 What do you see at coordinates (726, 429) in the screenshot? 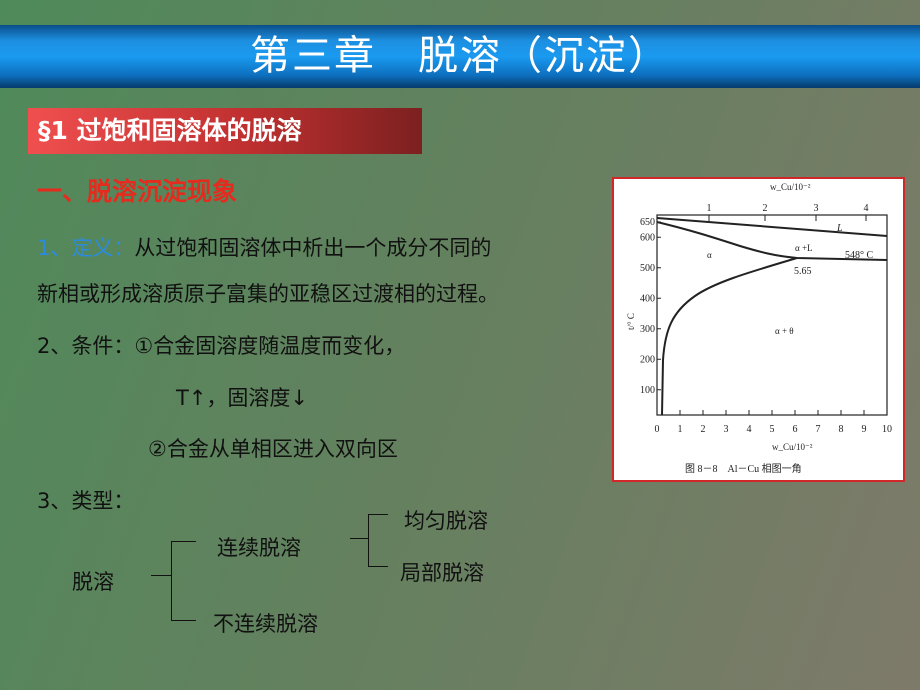
I see `x-tick-label: 3` at bounding box center [726, 429].